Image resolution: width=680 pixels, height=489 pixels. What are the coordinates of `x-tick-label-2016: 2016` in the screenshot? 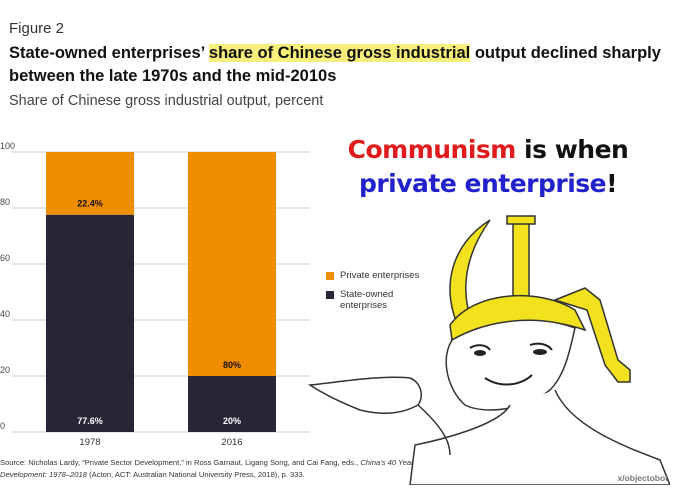 It's located at (231, 442).